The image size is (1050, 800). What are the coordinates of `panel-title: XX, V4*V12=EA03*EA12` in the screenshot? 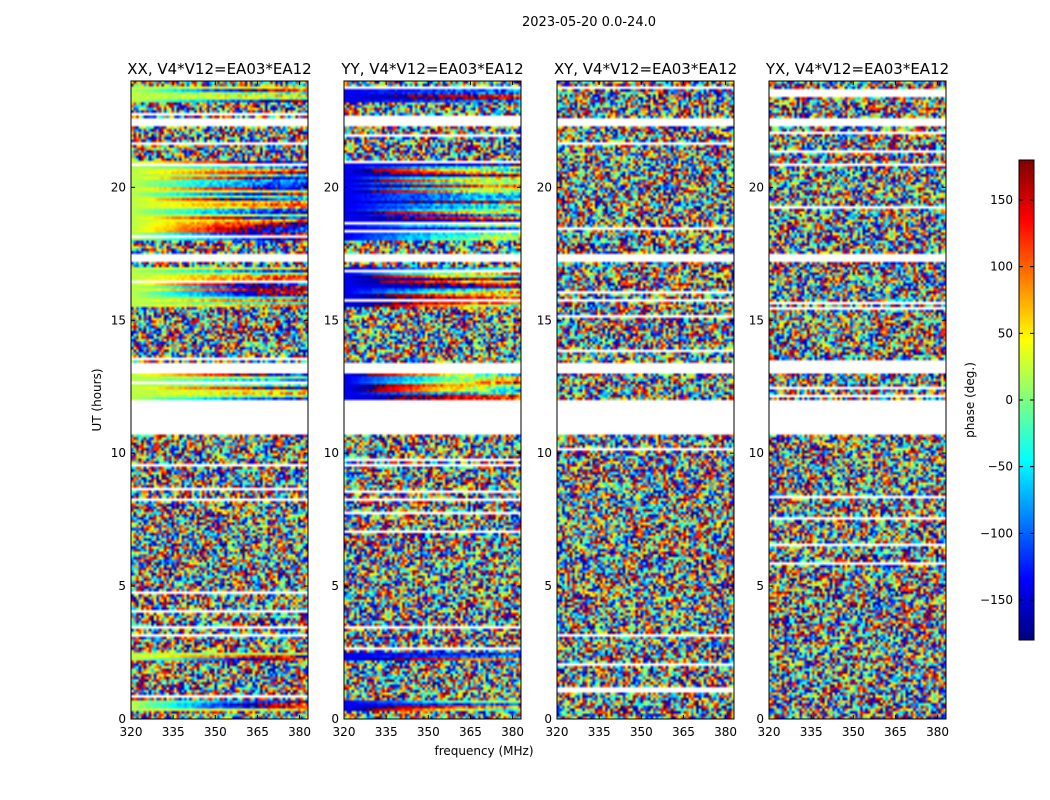 It's located at (219, 69).